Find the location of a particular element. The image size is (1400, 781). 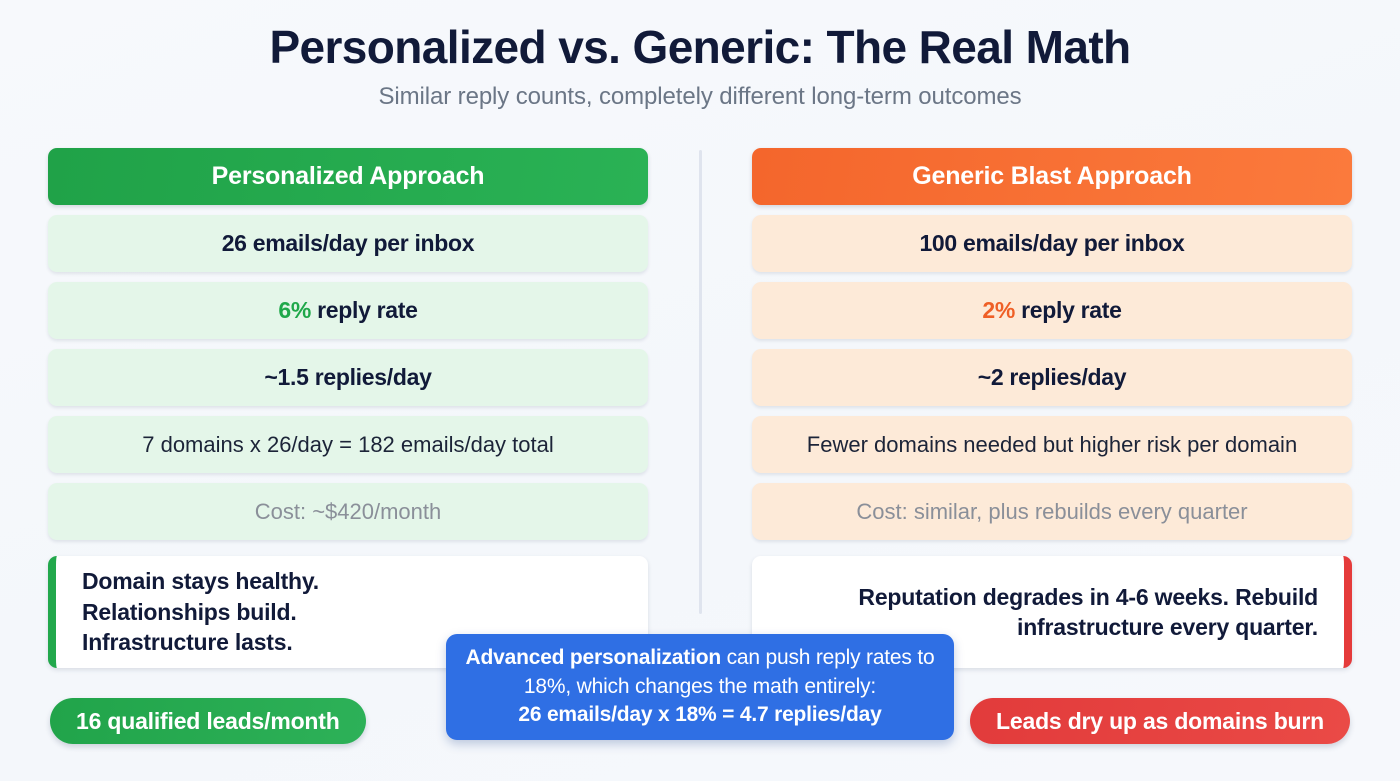

reply-rate-value: 6% is located at coordinates (294, 310).